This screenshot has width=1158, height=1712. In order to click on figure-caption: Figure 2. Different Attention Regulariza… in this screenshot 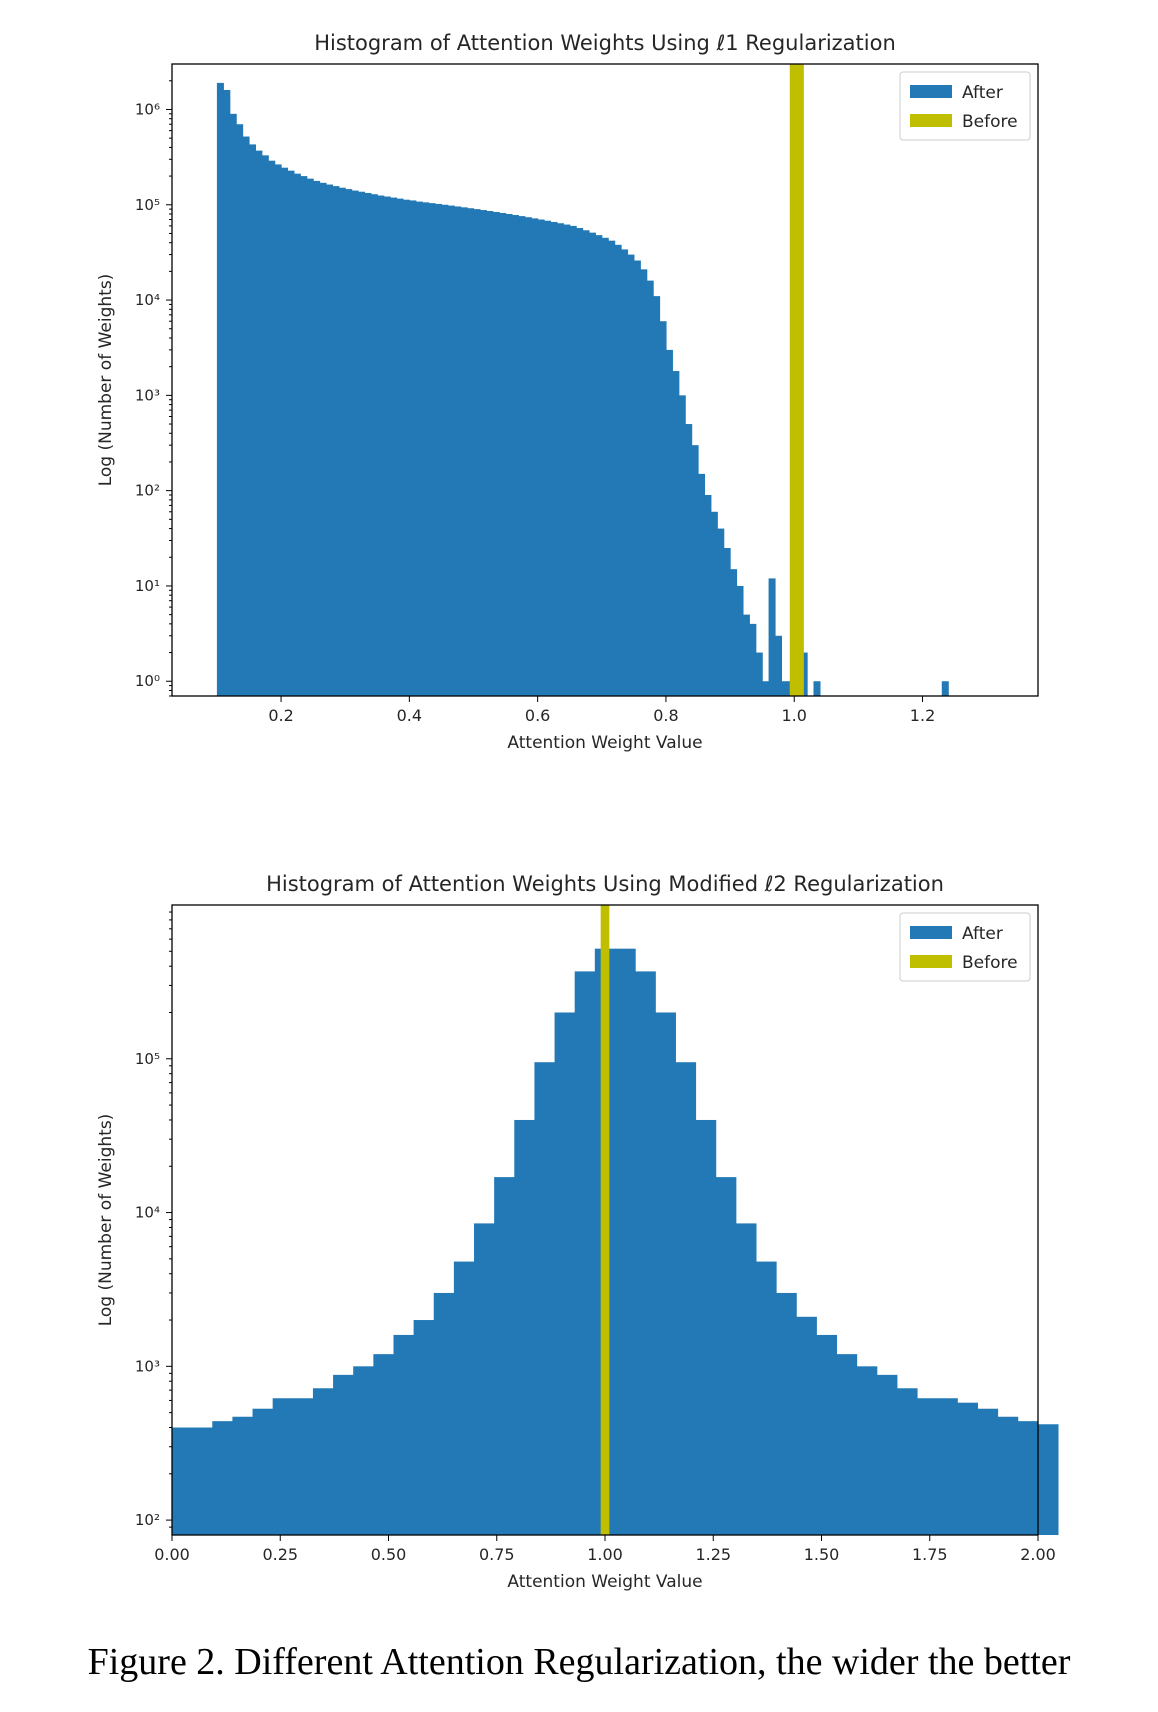, I will do `click(579, 1662)`.